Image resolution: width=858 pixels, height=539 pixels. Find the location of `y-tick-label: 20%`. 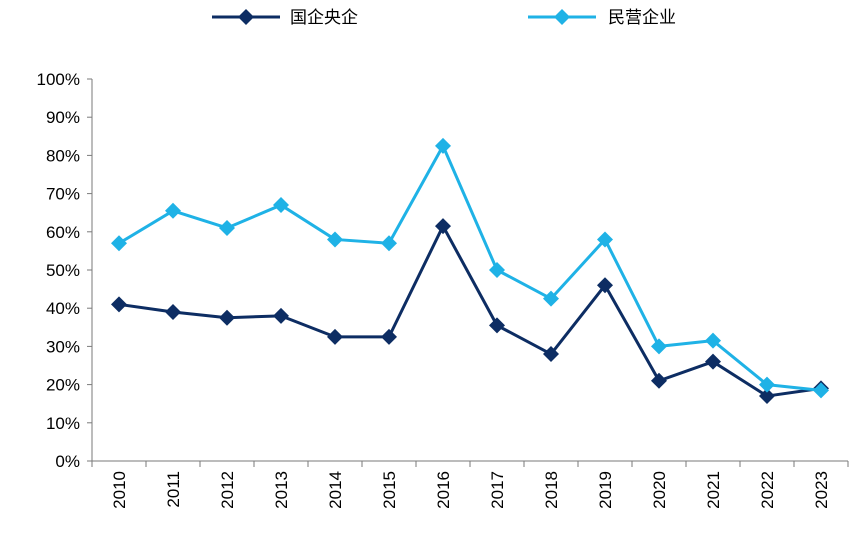

y-tick-label: 20% is located at coordinates (63, 385).